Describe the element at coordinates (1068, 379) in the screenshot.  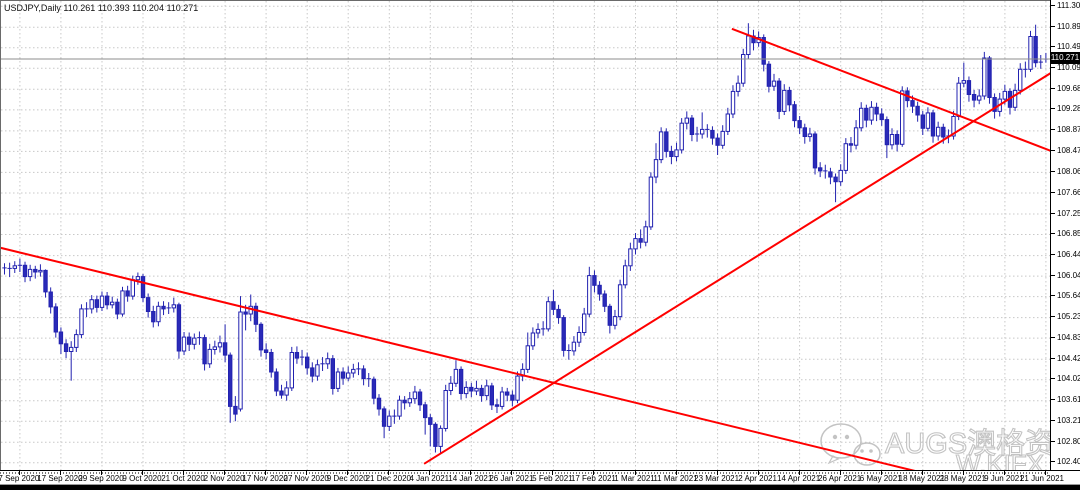
I see `price-axis-label: 104.020` at that location.